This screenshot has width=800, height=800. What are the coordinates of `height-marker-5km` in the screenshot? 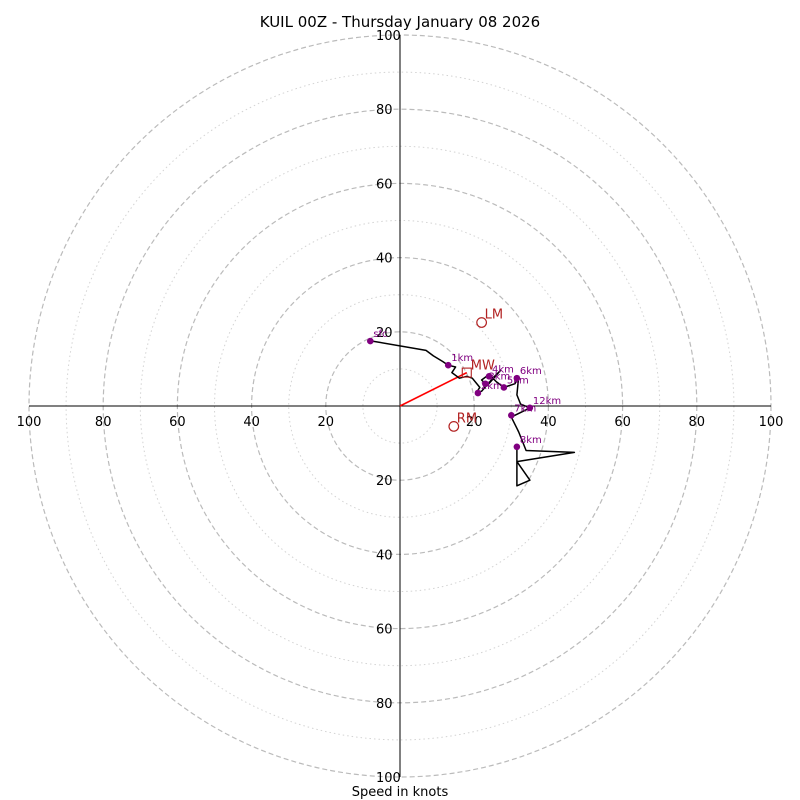 It's located at (504, 387).